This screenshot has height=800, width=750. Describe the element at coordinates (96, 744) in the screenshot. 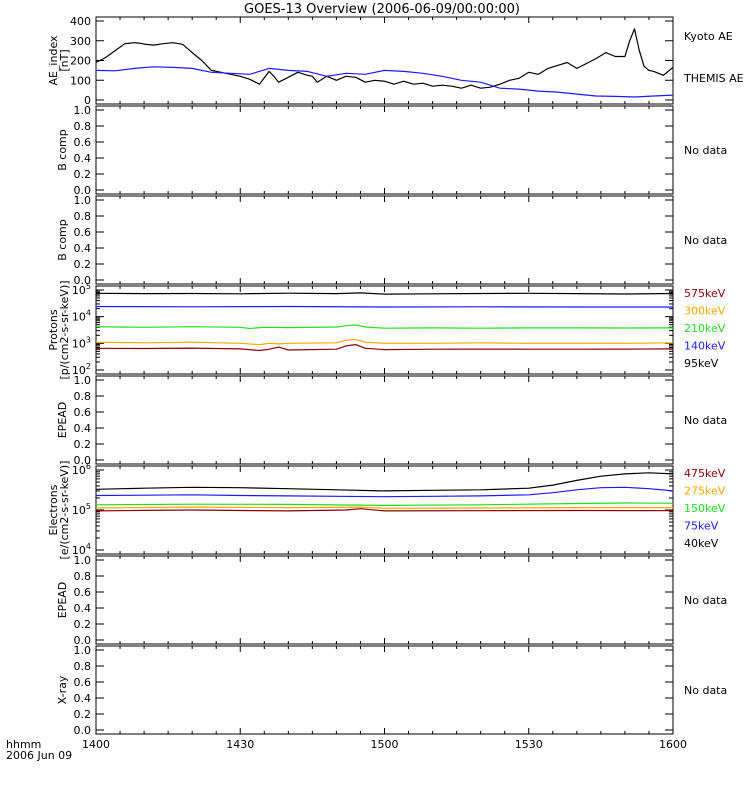

I see `time-tick-label: 1400` at that location.